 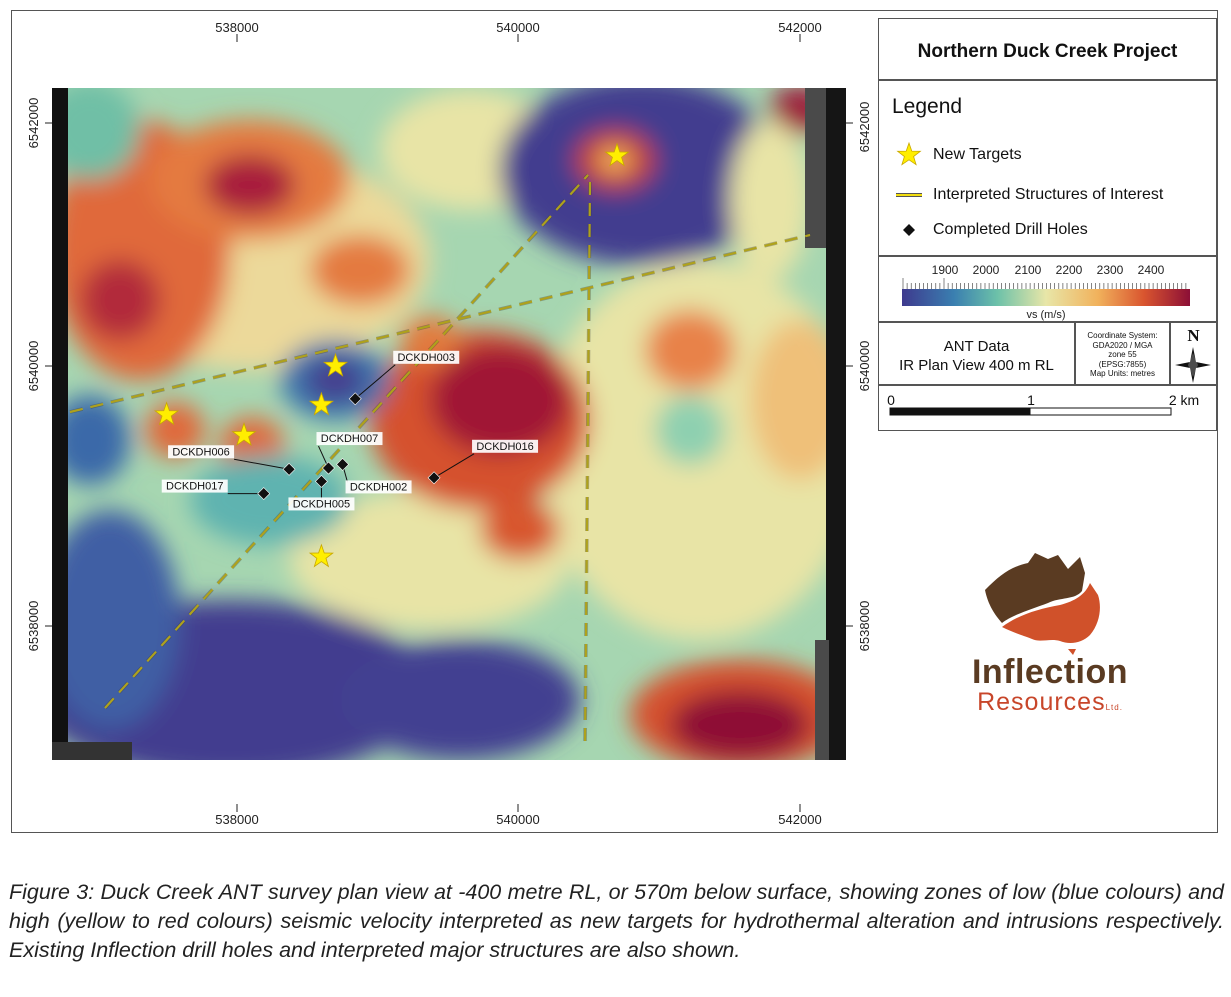 What do you see at coordinates (587, 463) in the screenshot?
I see `structure-line-ns` at bounding box center [587, 463].